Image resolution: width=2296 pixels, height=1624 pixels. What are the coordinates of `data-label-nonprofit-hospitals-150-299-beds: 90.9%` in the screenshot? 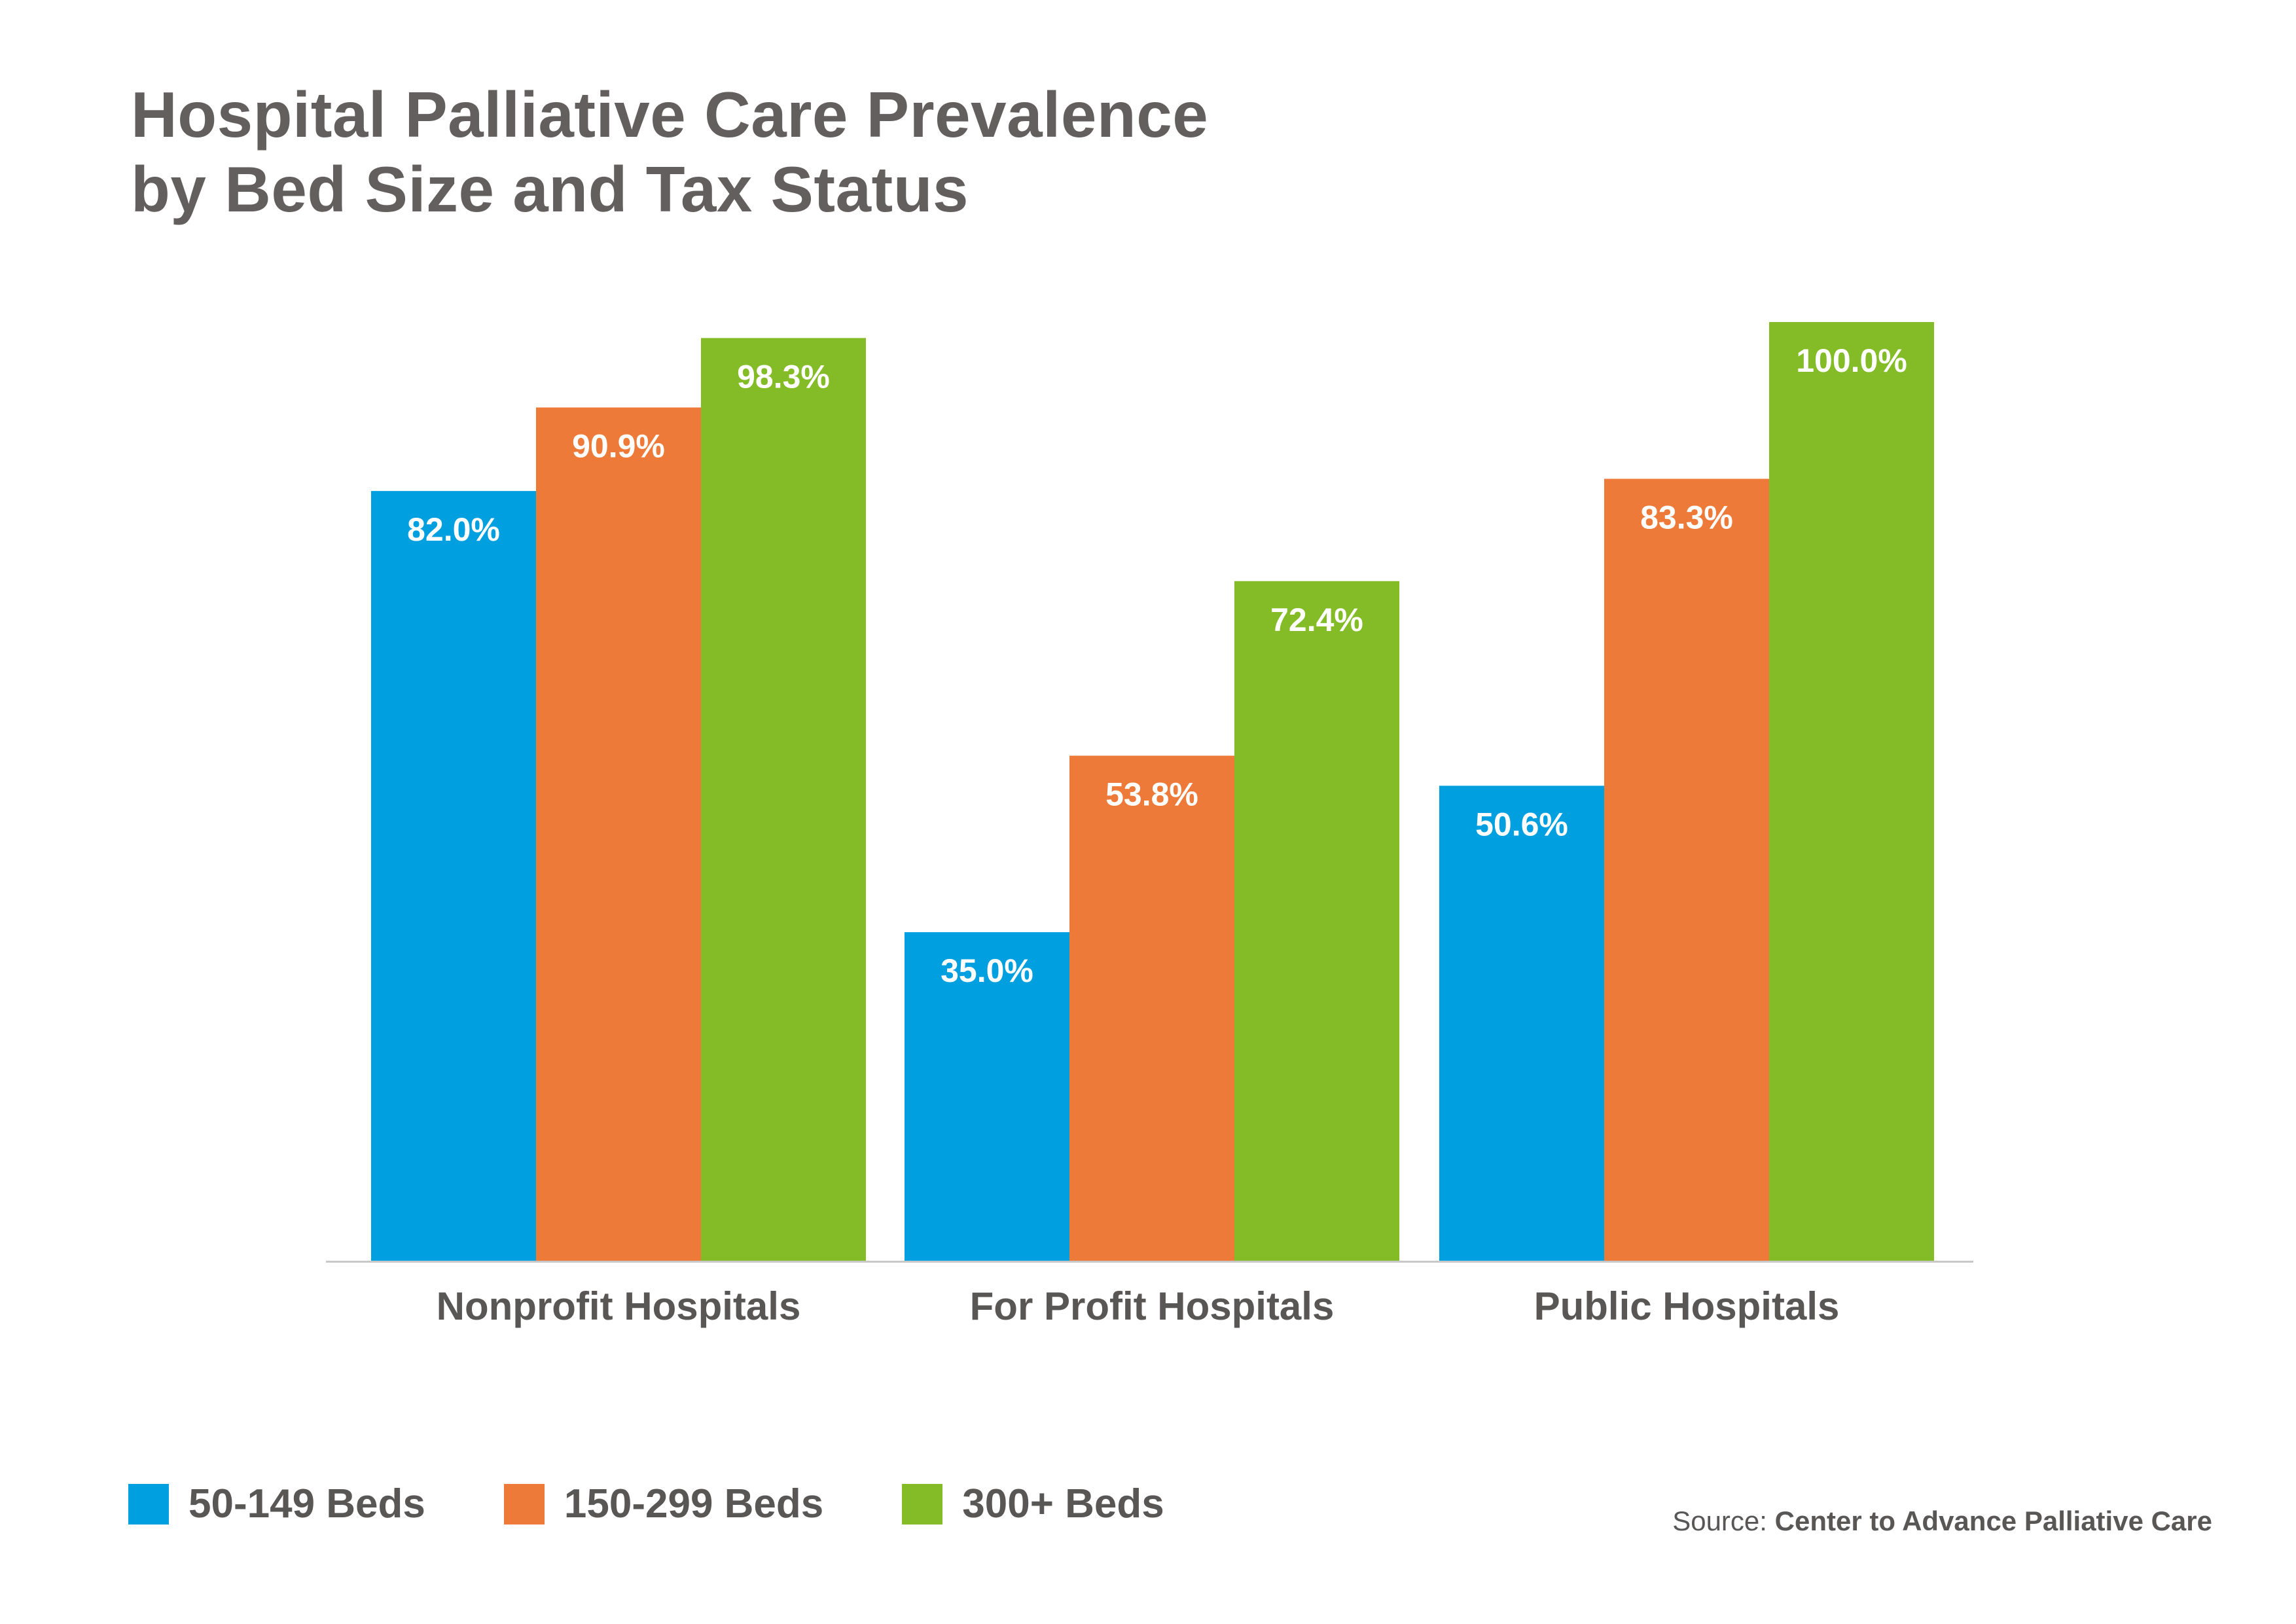 It's located at (618, 445).